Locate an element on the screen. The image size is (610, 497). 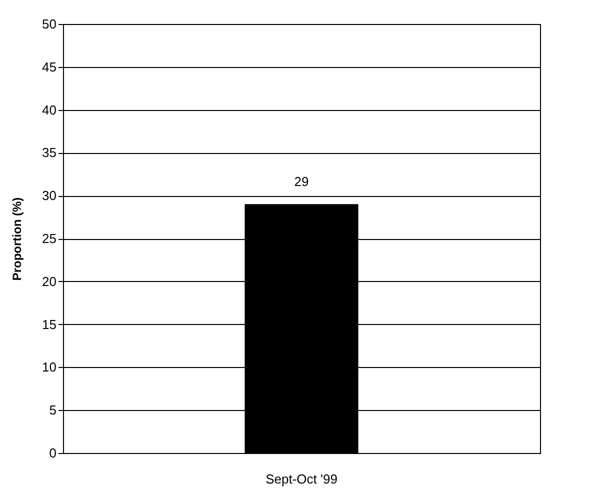
y-tick-label: 0 is located at coordinates (52, 453).